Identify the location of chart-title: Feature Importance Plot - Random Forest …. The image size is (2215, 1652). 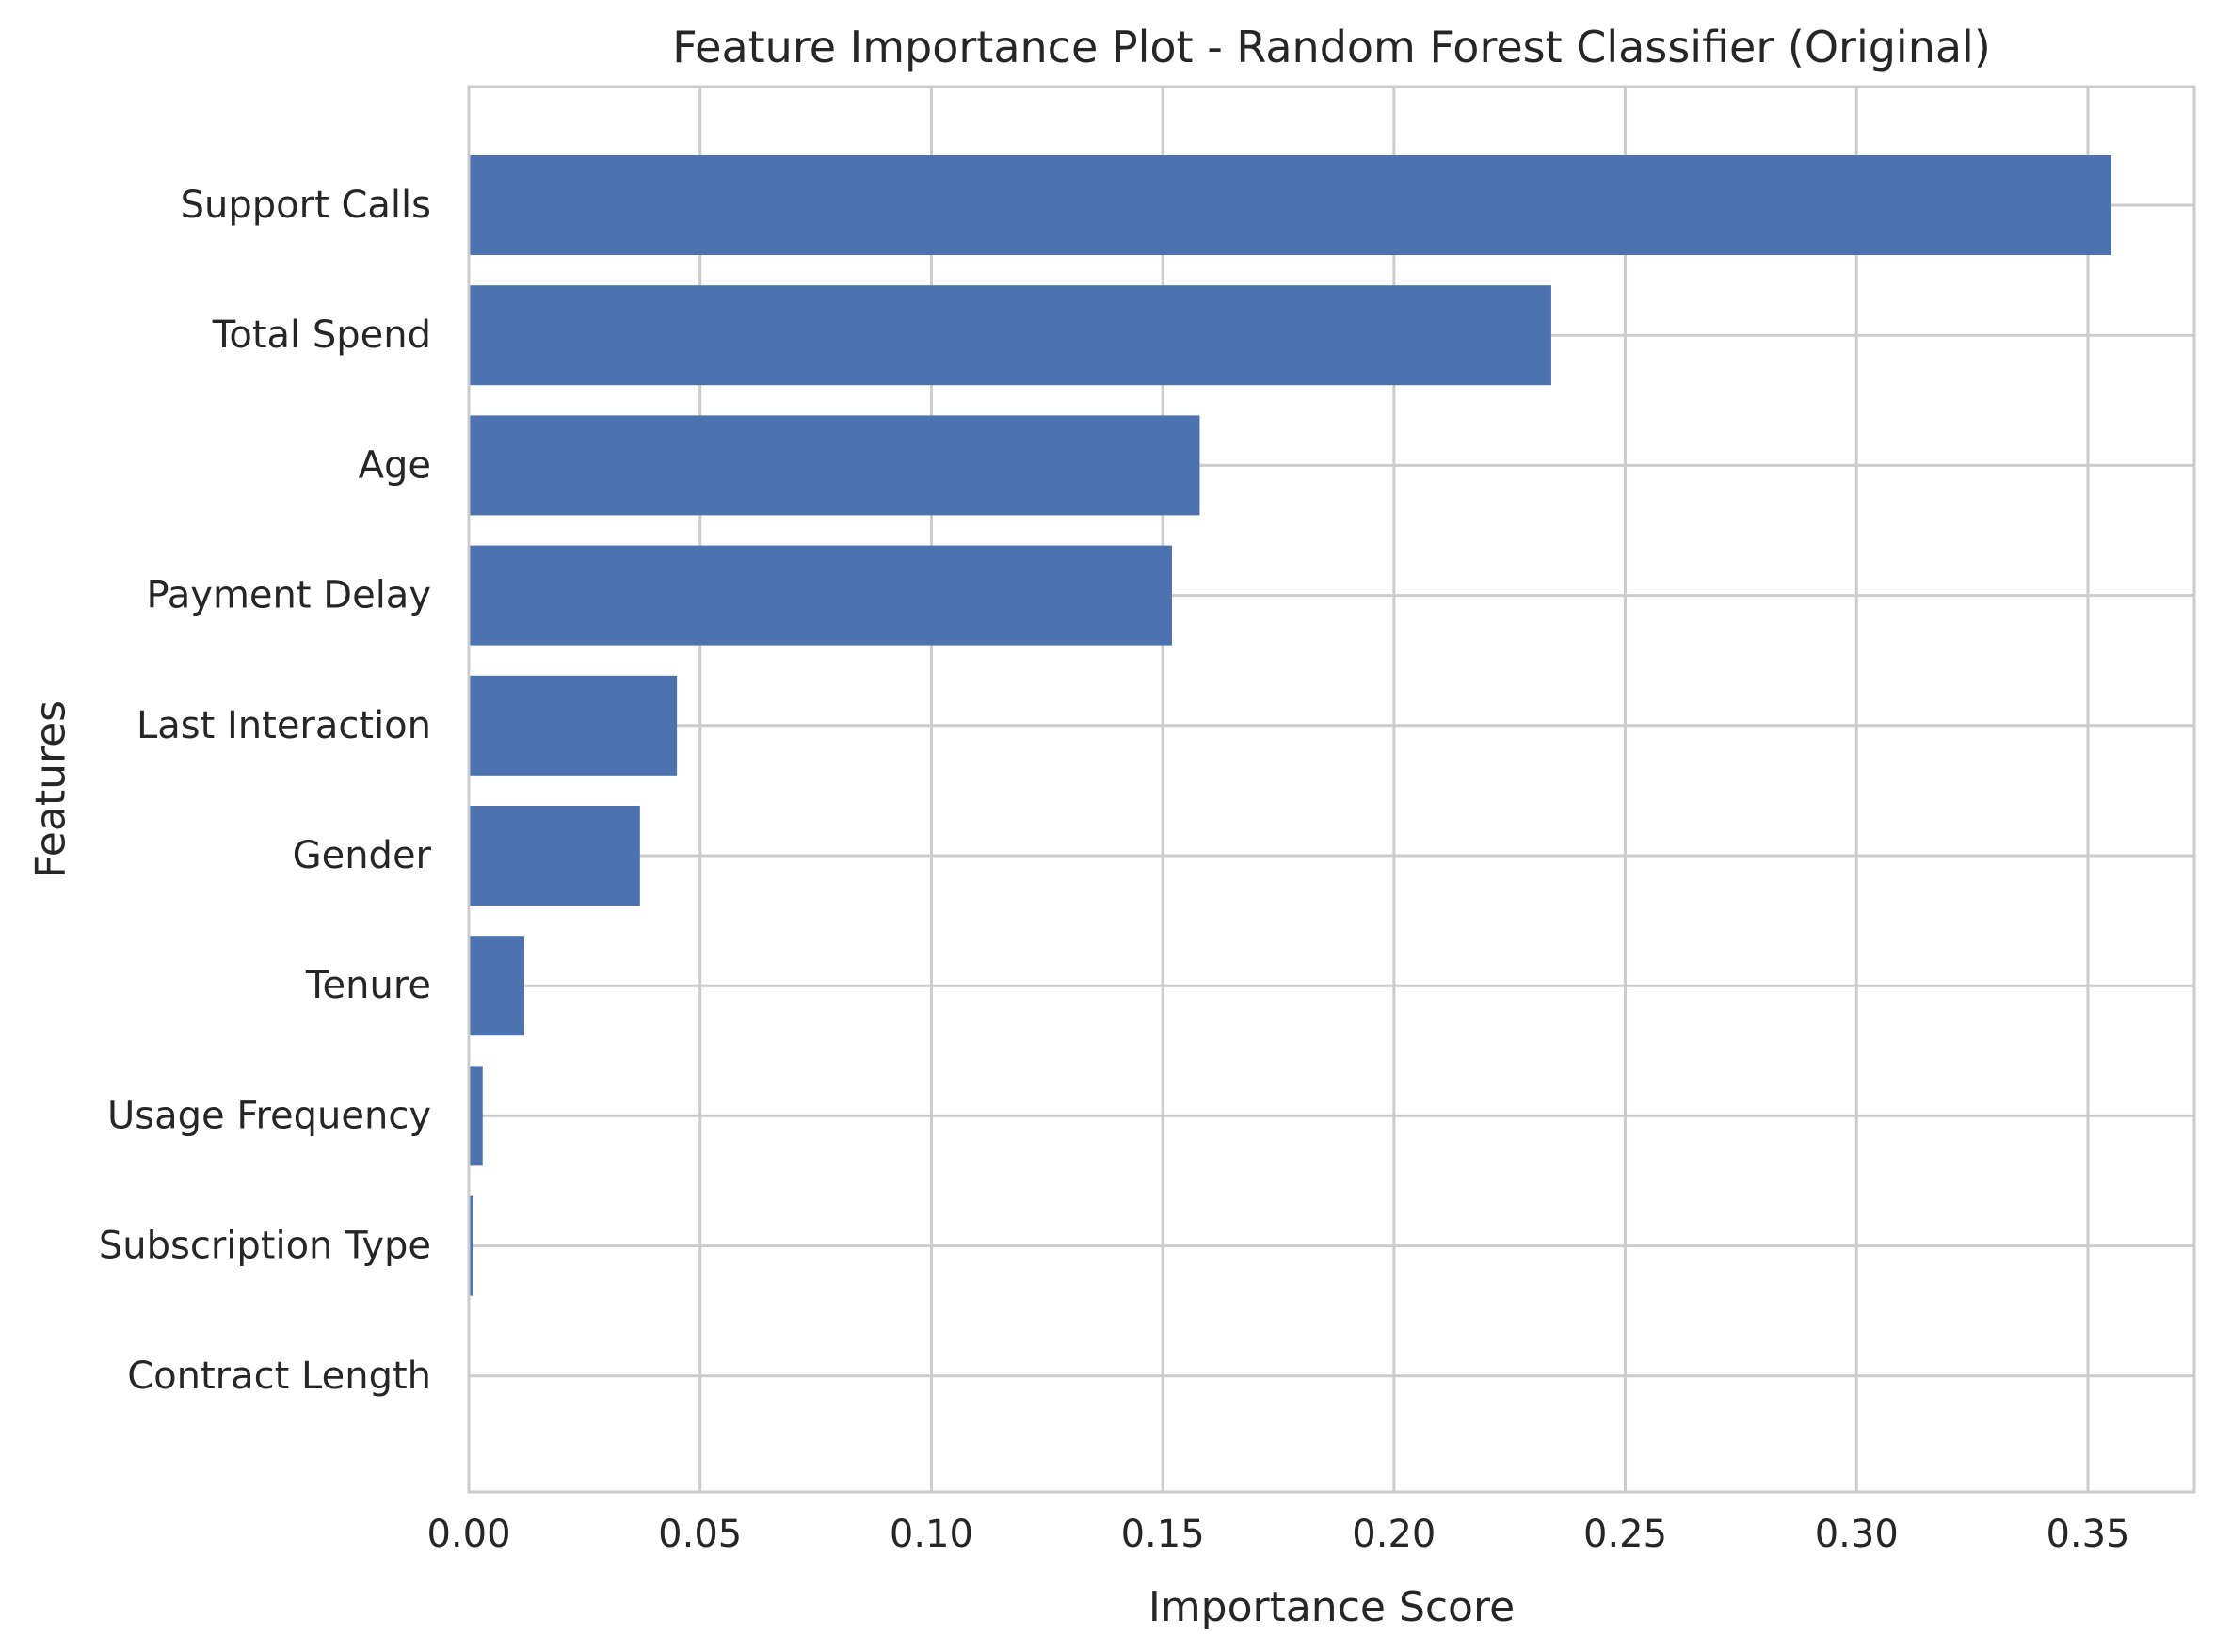
(1331, 47).